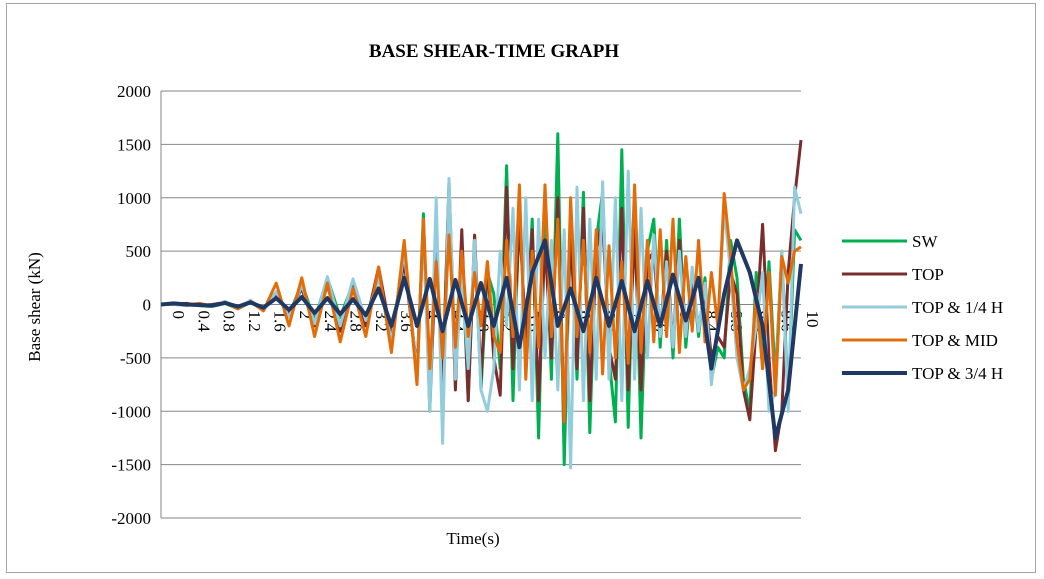  What do you see at coordinates (134, 198) in the screenshot?
I see `y-tick-label: 1000` at bounding box center [134, 198].